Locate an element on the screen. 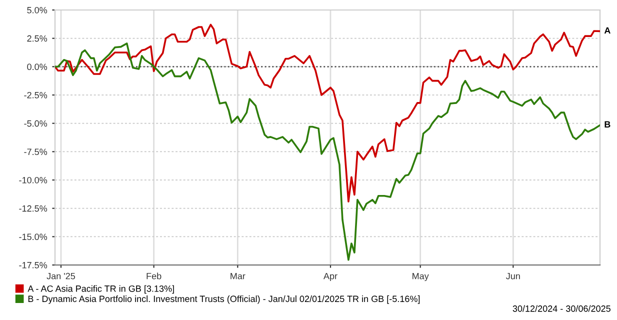 This screenshot has height=320, width=617. y-tick-label: -7.5% is located at coordinates (36, 152).